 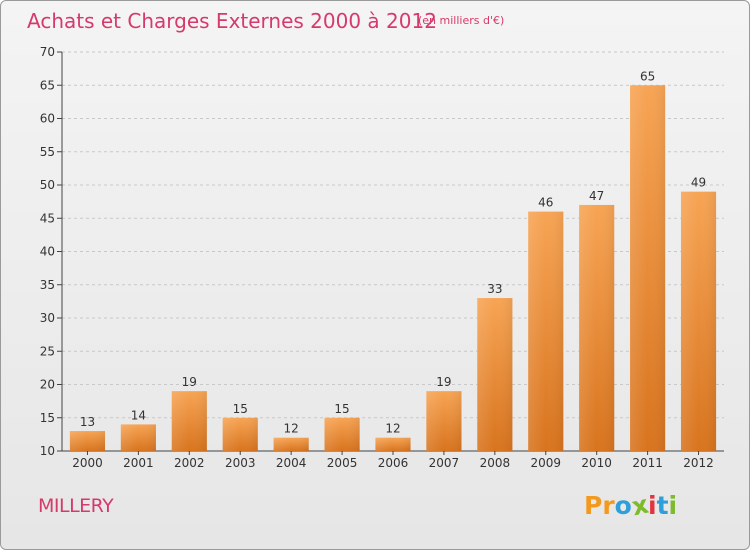 What do you see at coordinates (47, 351) in the screenshot?
I see `y-tick-label: 25` at bounding box center [47, 351].